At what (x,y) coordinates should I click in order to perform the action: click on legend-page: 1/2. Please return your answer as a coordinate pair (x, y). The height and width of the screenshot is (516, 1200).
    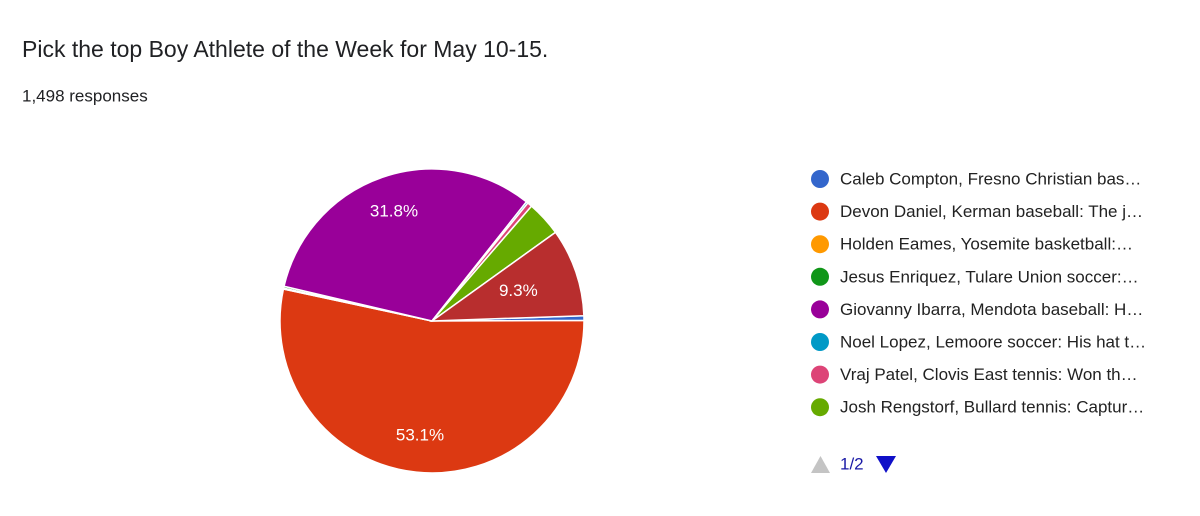
    Looking at the image, I should click on (852, 463).